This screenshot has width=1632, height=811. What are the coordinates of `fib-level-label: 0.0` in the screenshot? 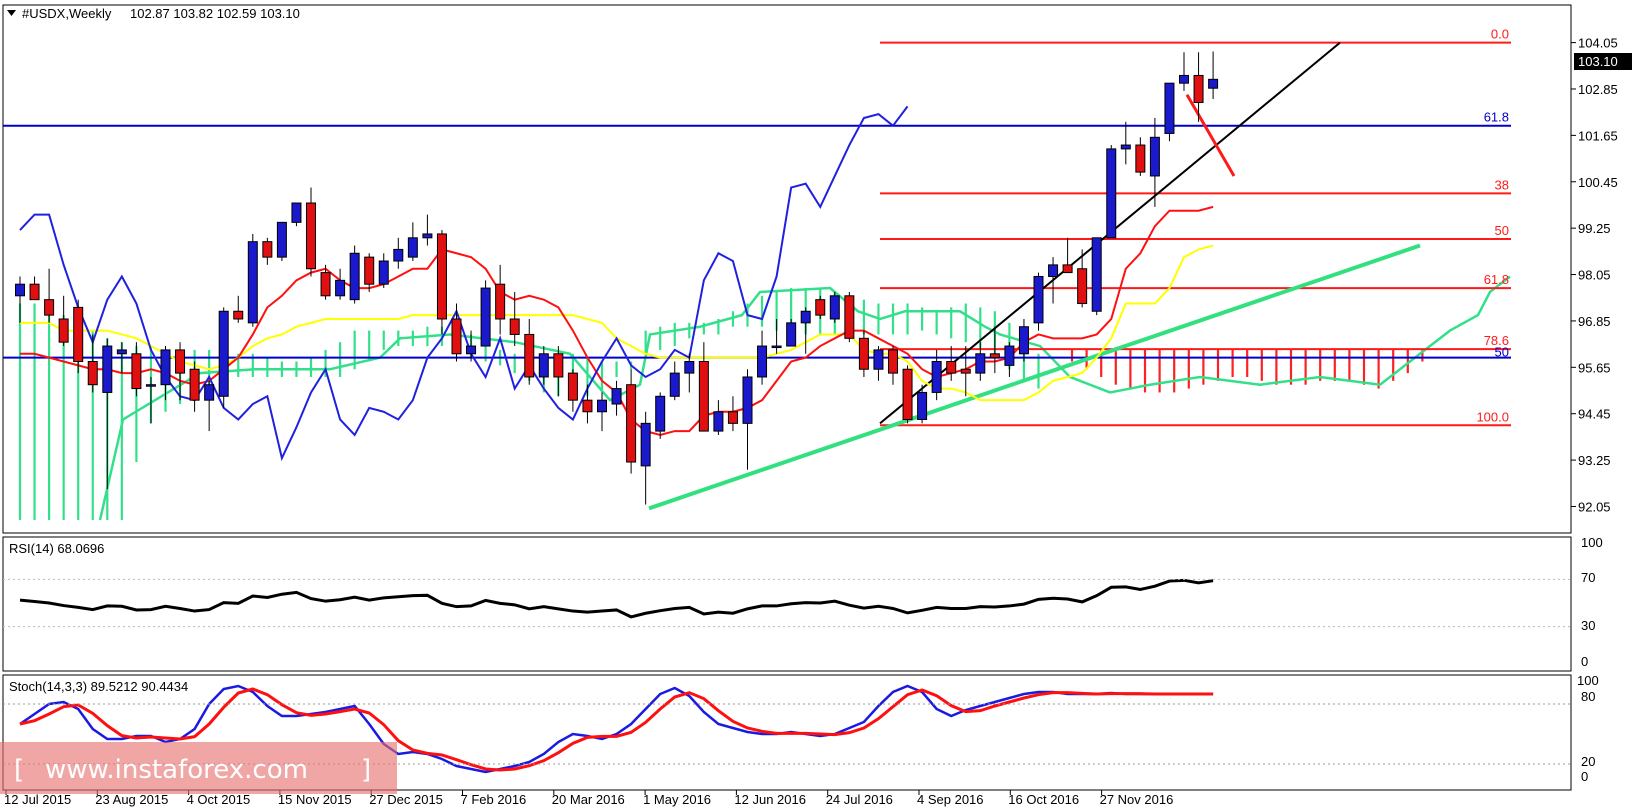 It's located at (1500, 34).